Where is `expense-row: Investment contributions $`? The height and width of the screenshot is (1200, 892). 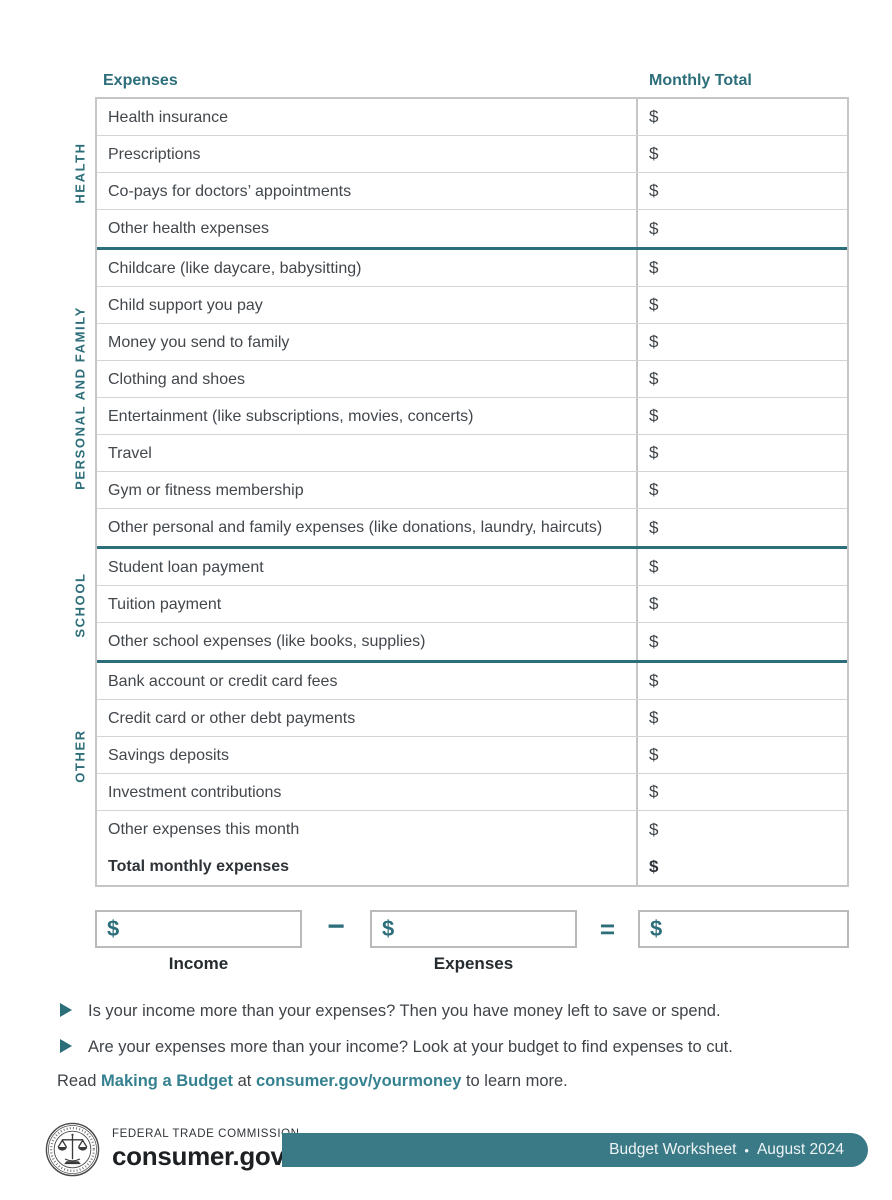
expense-row: Investment contributions $ is located at coordinates (472, 792).